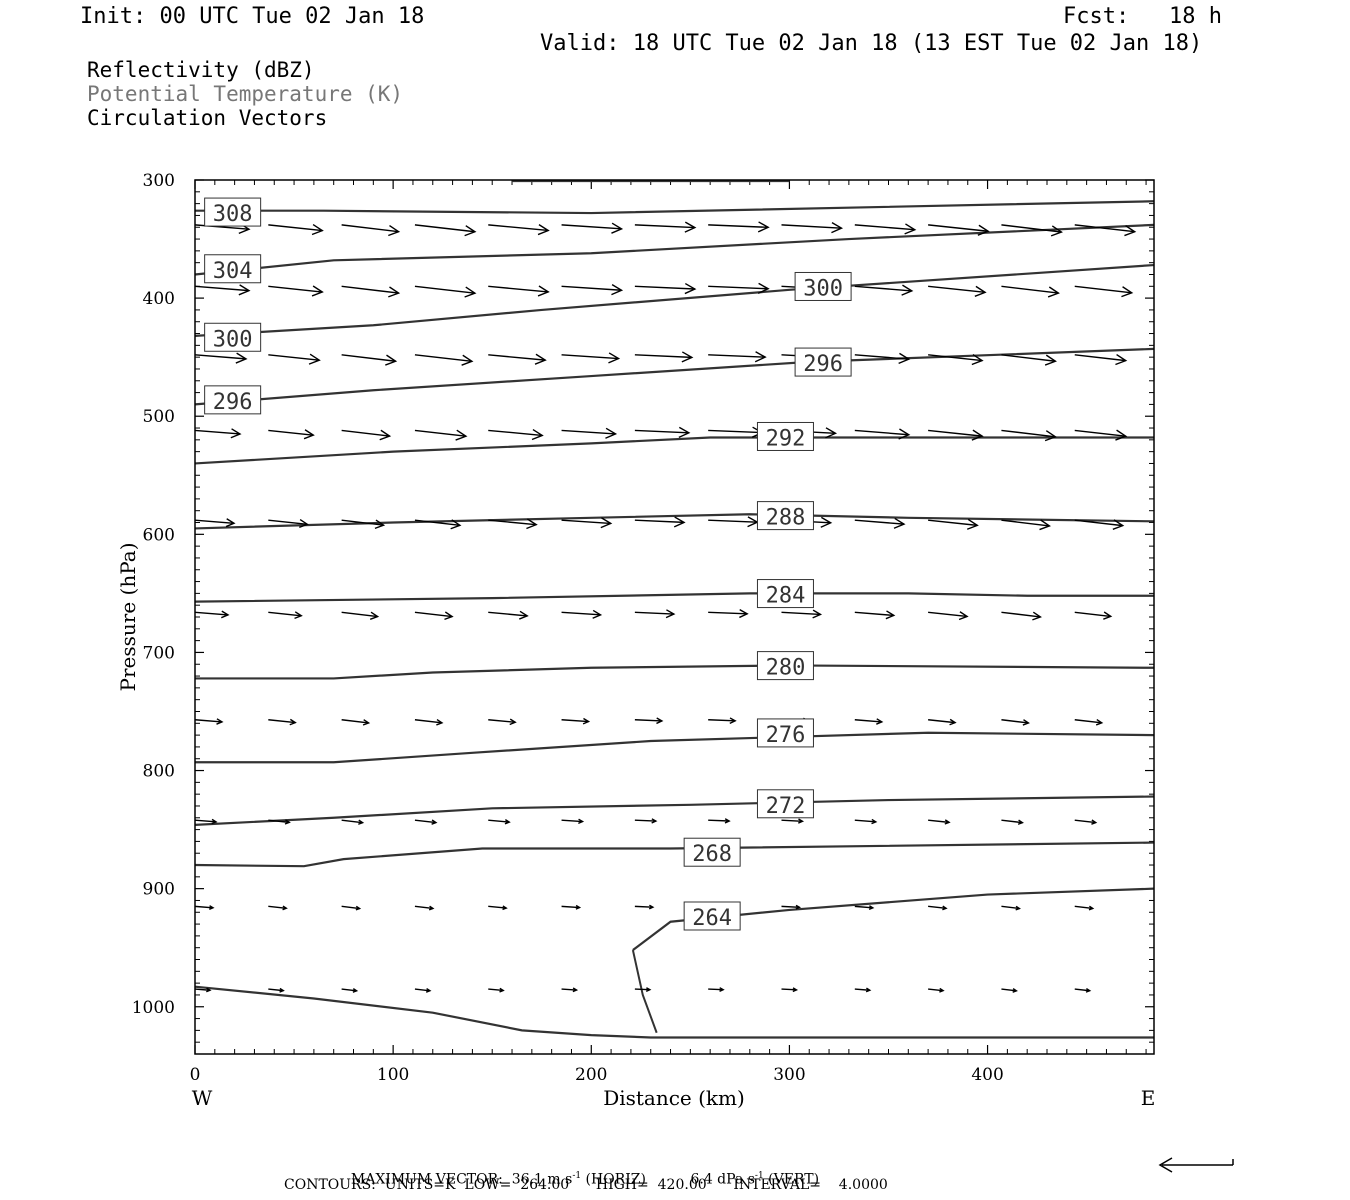 Image resolution: width=1350 pixels, height=1200 pixels. Describe the element at coordinates (153, 1008) in the screenshot. I see `y-tick-label: 1000` at that location.